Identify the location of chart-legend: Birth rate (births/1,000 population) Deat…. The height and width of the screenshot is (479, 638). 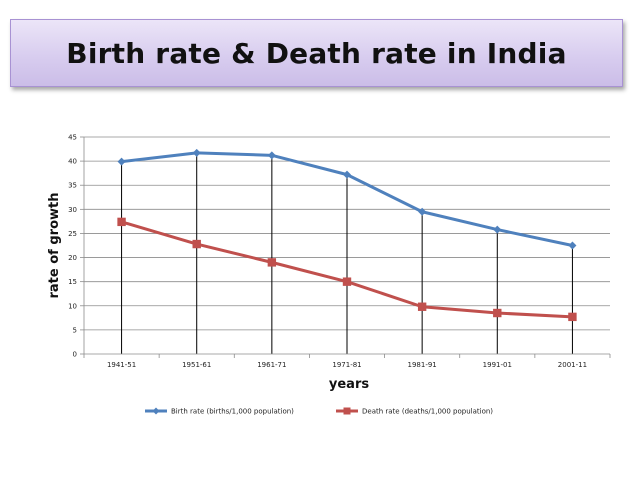
(319, 411).